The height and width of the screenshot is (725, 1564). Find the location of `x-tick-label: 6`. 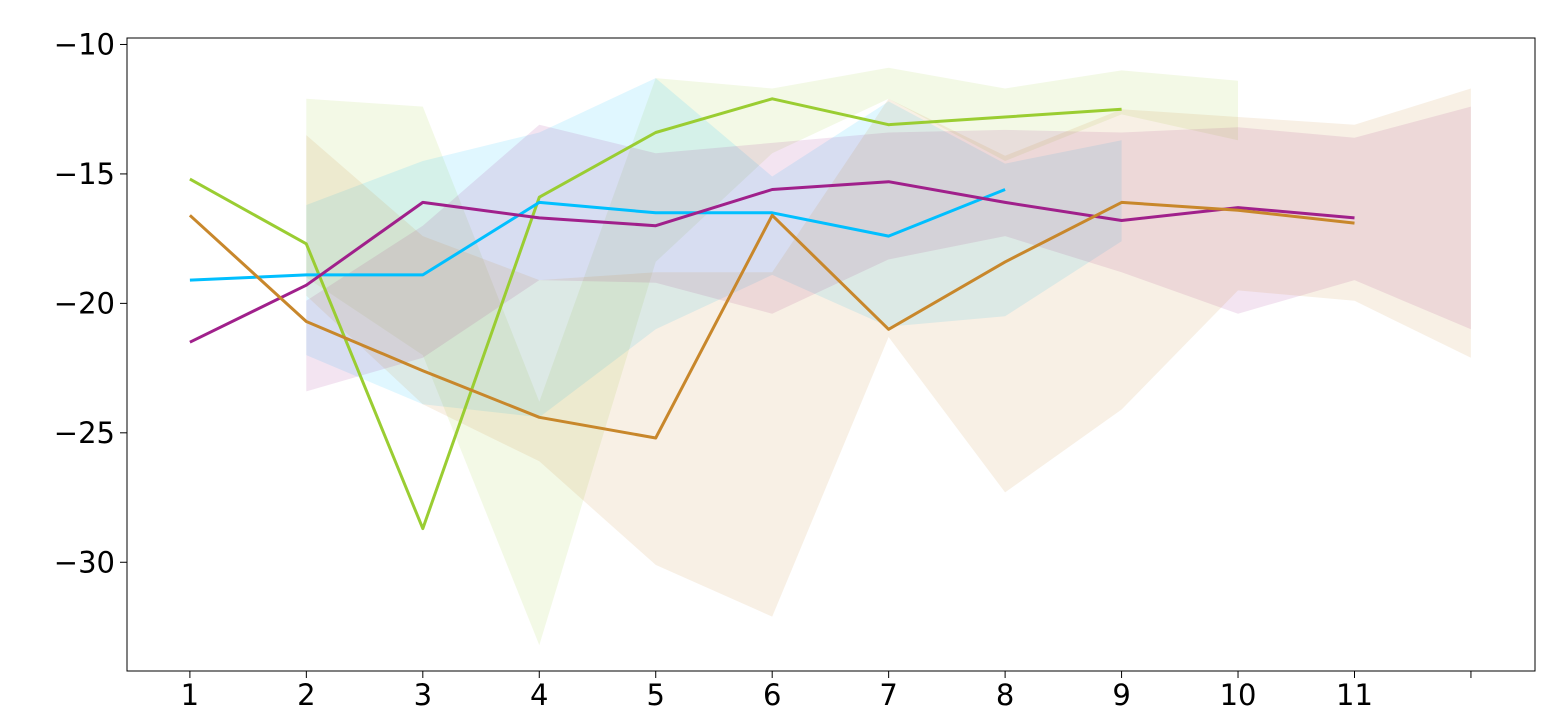

x-tick-label: 6 is located at coordinates (772, 695).